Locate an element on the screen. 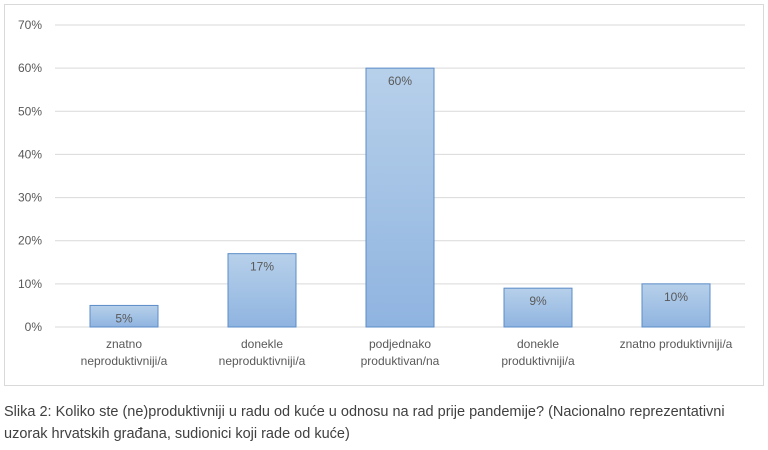  y-tick-label: 20% is located at coordinates (30, 241).